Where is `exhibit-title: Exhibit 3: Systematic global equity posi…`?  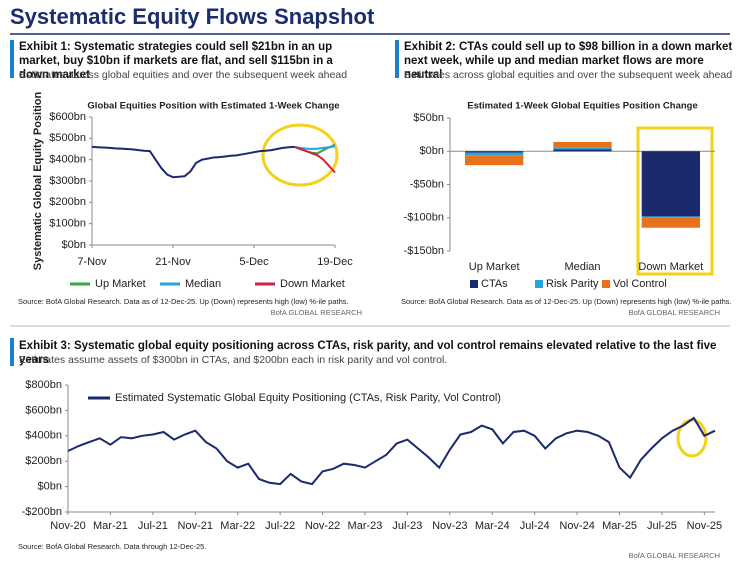 exhibit-title: Exhibit 3: Systematic global equity posi… is located at coordinates (368, 353).